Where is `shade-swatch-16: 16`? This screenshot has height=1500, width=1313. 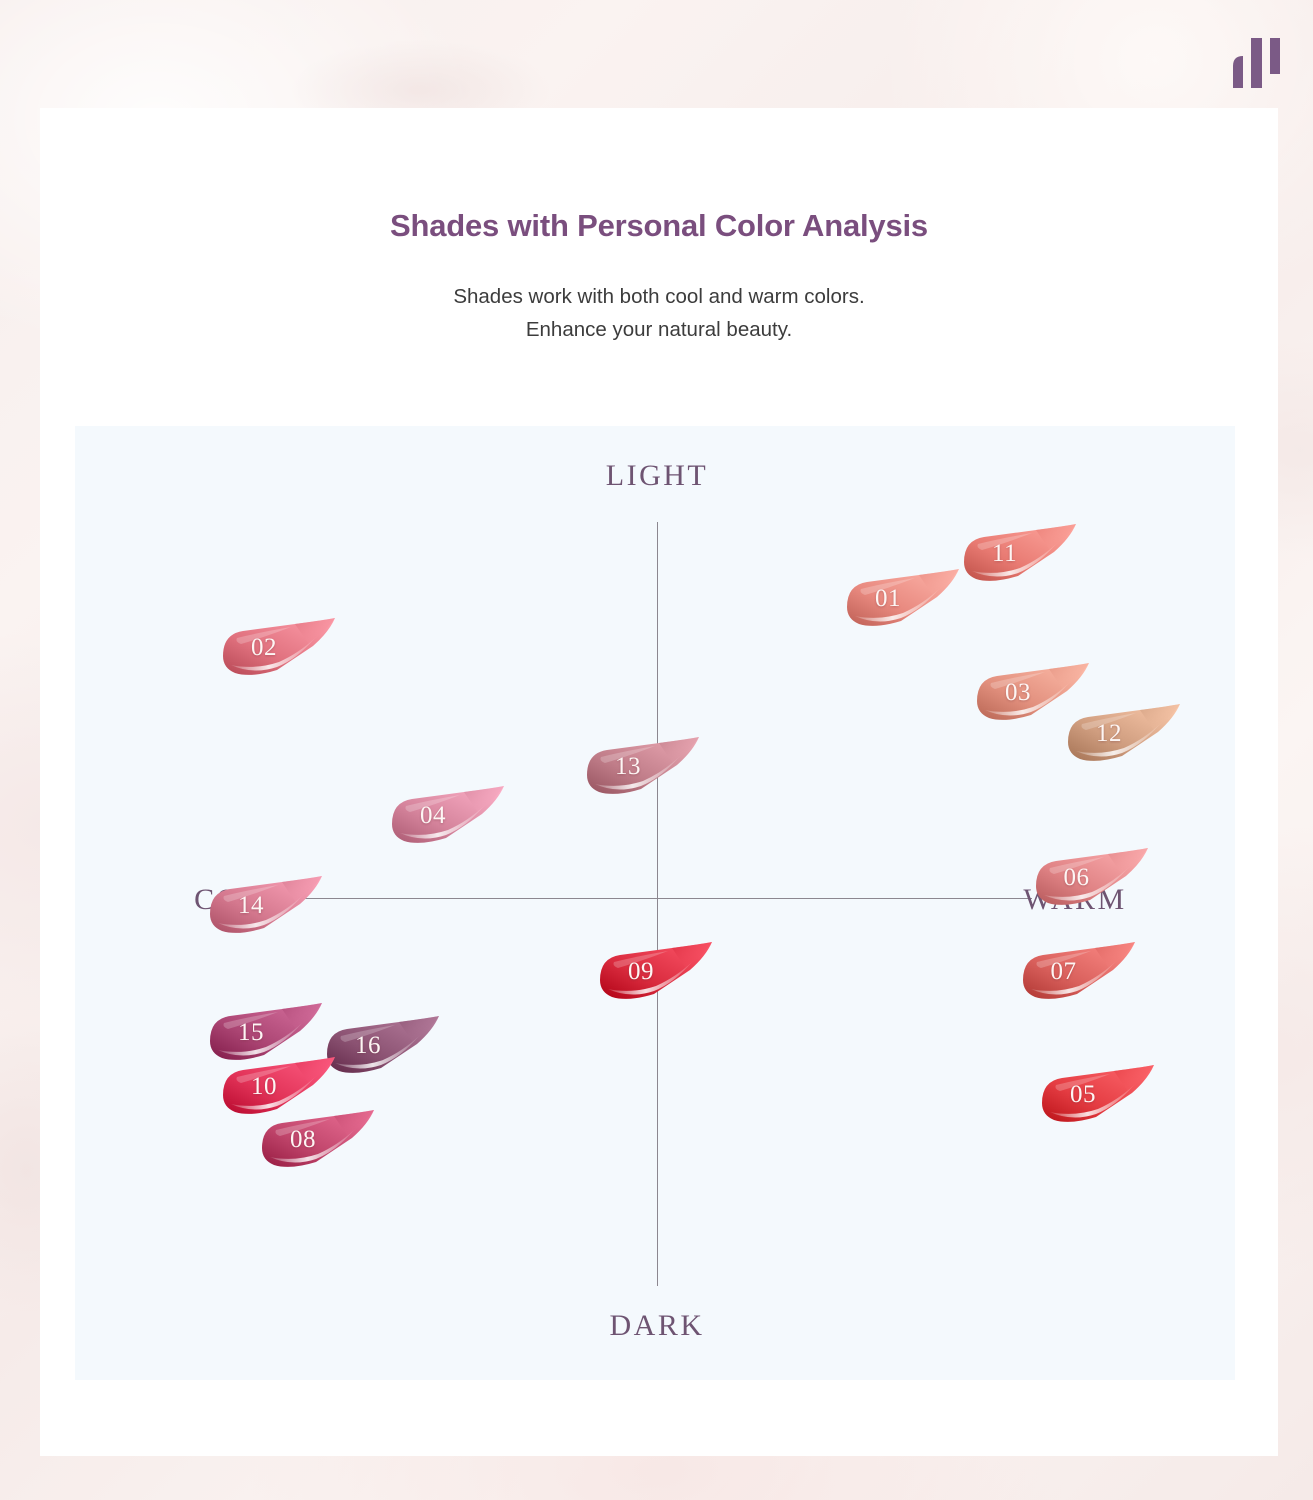
shade-swatch-16: 16 is located at coordinates (384, 1045).